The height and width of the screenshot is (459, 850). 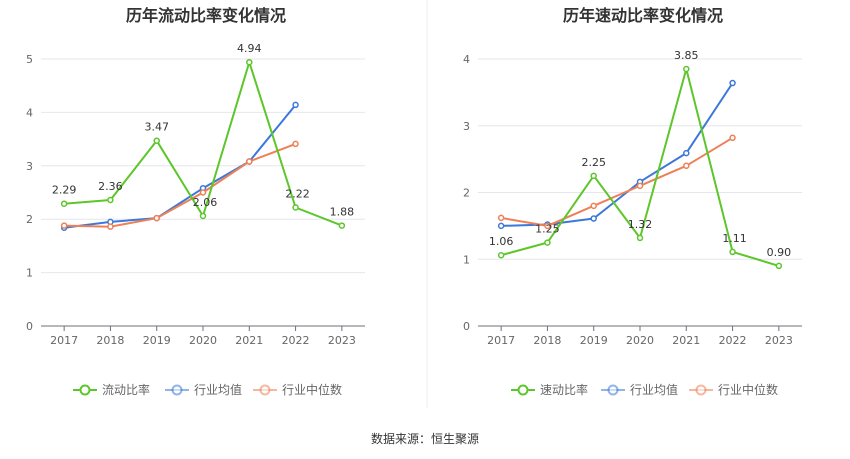 I want to click on data-label: 0.90, so click(x=779, y=252).